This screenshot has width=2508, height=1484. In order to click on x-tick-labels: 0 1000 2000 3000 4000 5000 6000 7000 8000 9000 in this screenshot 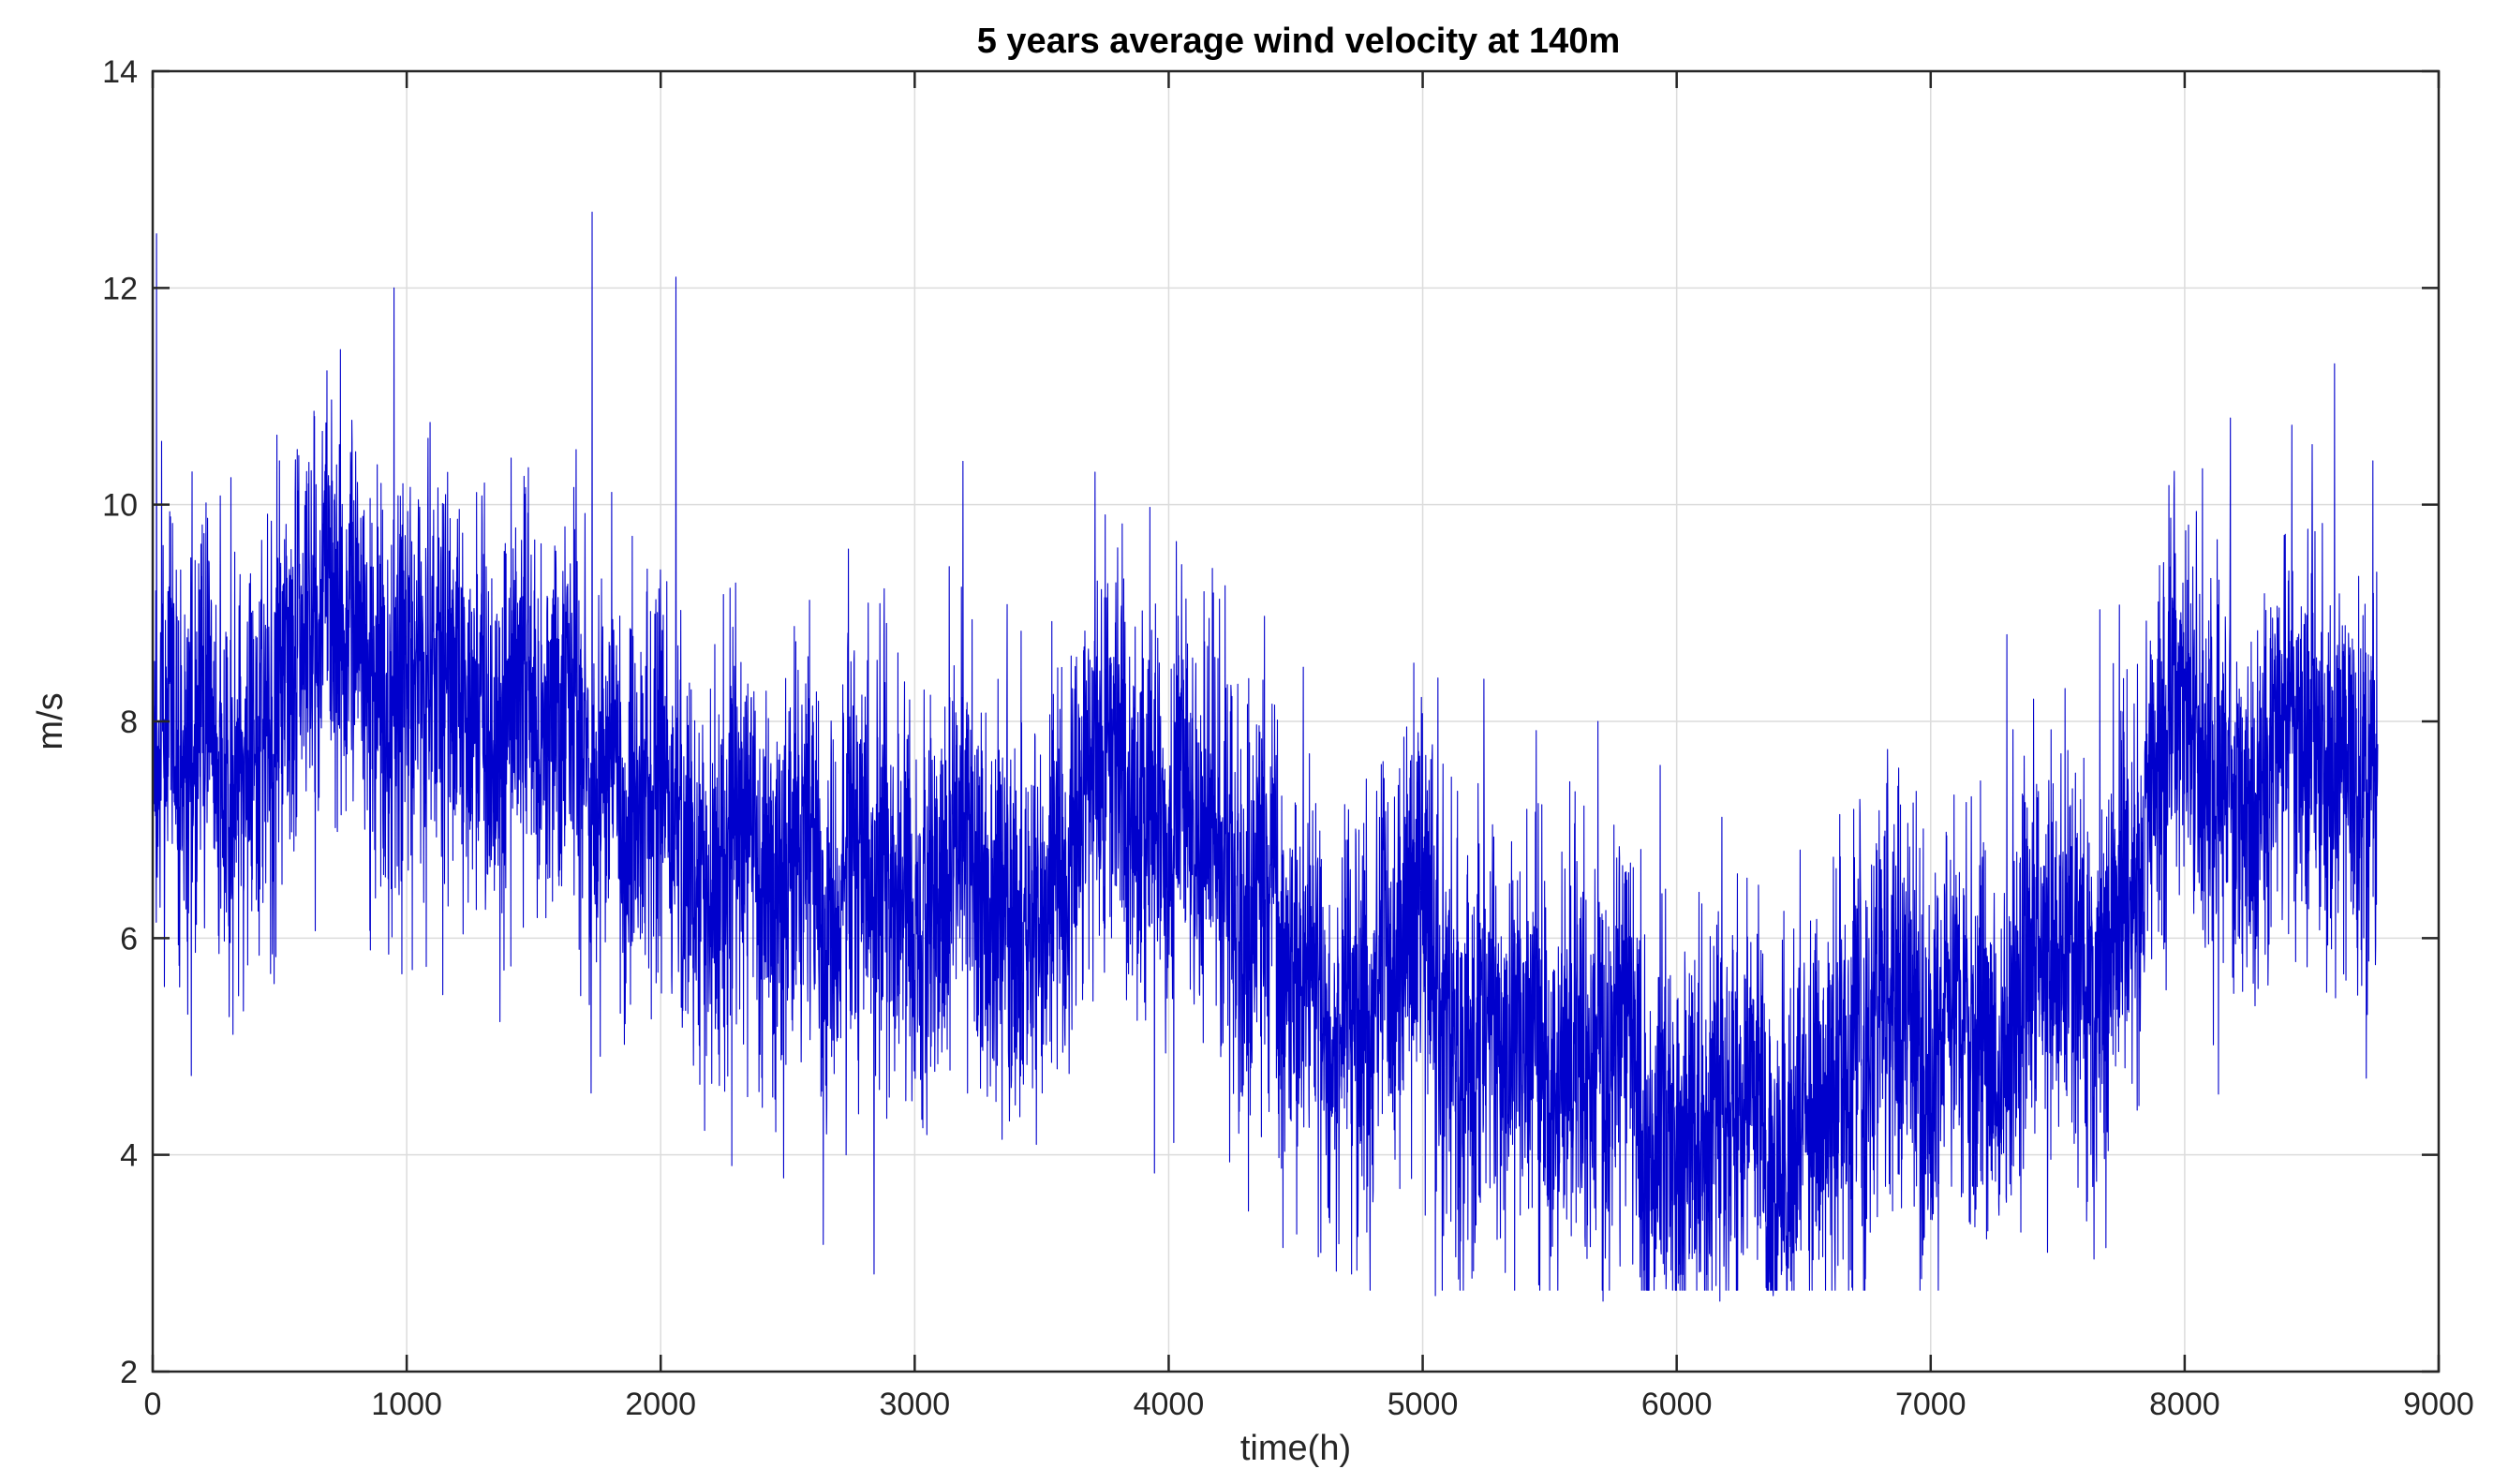, I will do `click(1309, 1404)`.